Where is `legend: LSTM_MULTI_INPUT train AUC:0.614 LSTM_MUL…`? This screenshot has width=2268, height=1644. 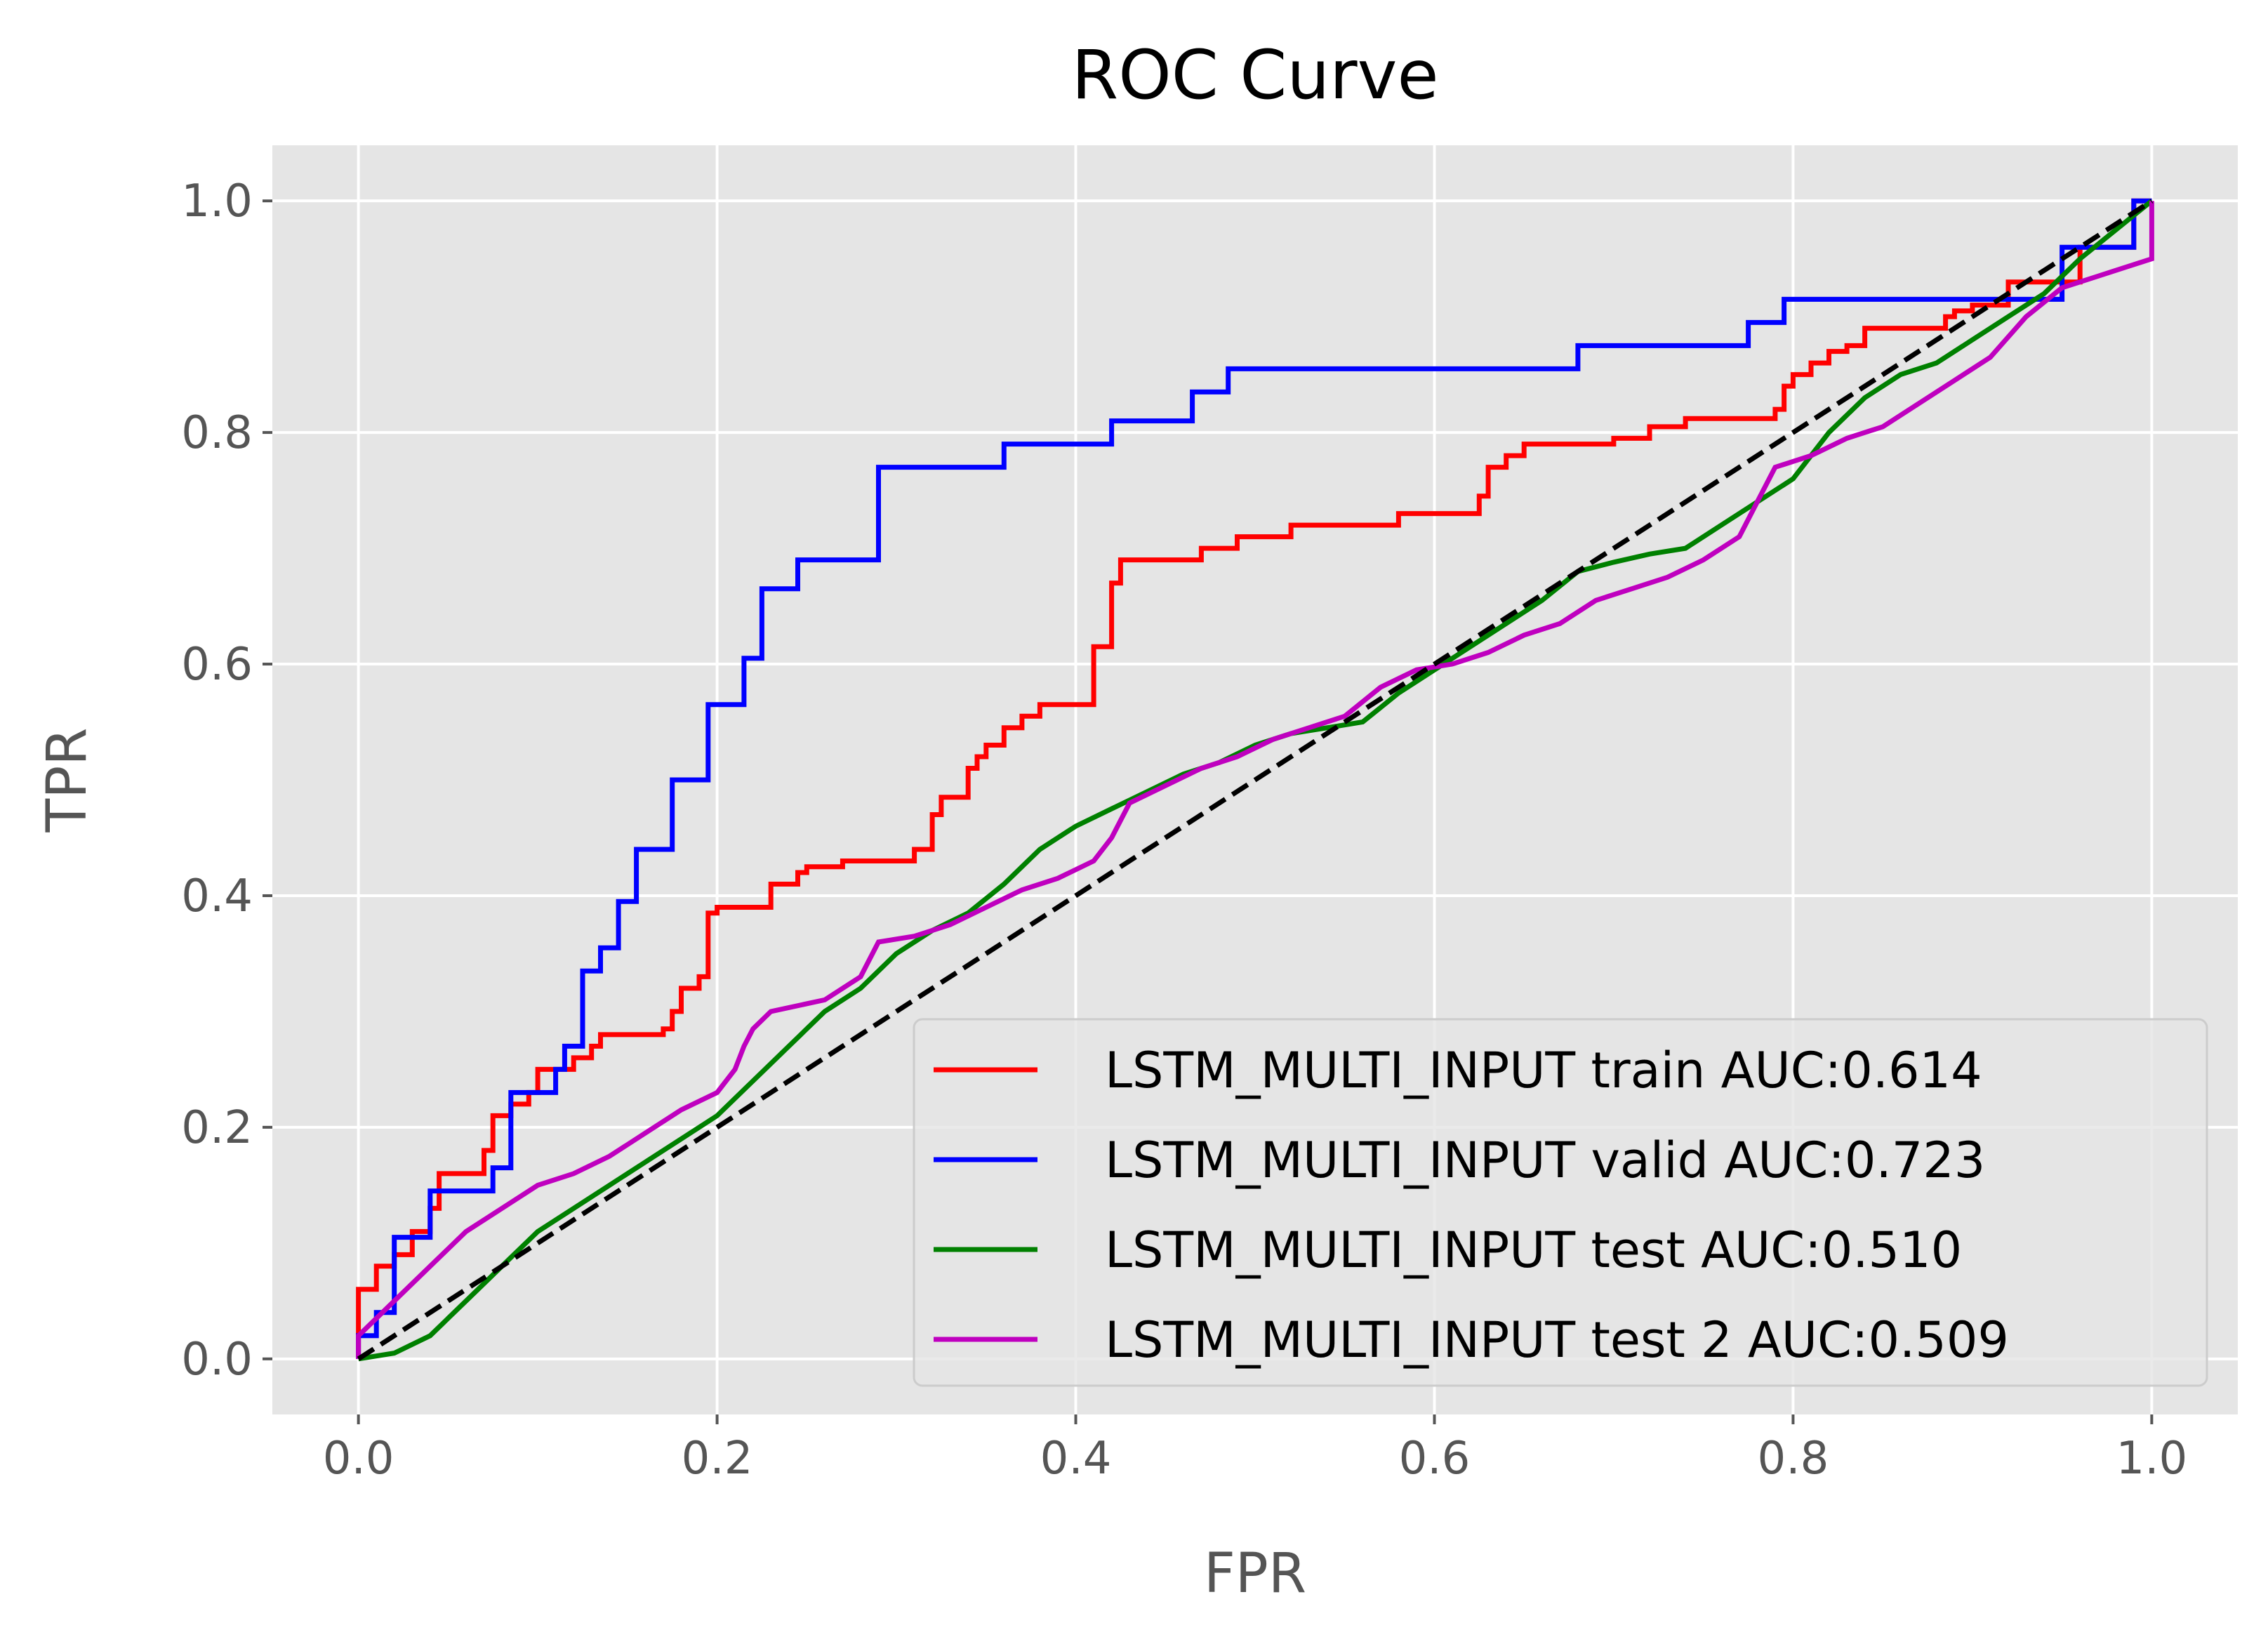 legend: LSTM_MULTI_INPUT train AUC:0.614 LSTM_MUL… is located at coordinates (1560, 1202).